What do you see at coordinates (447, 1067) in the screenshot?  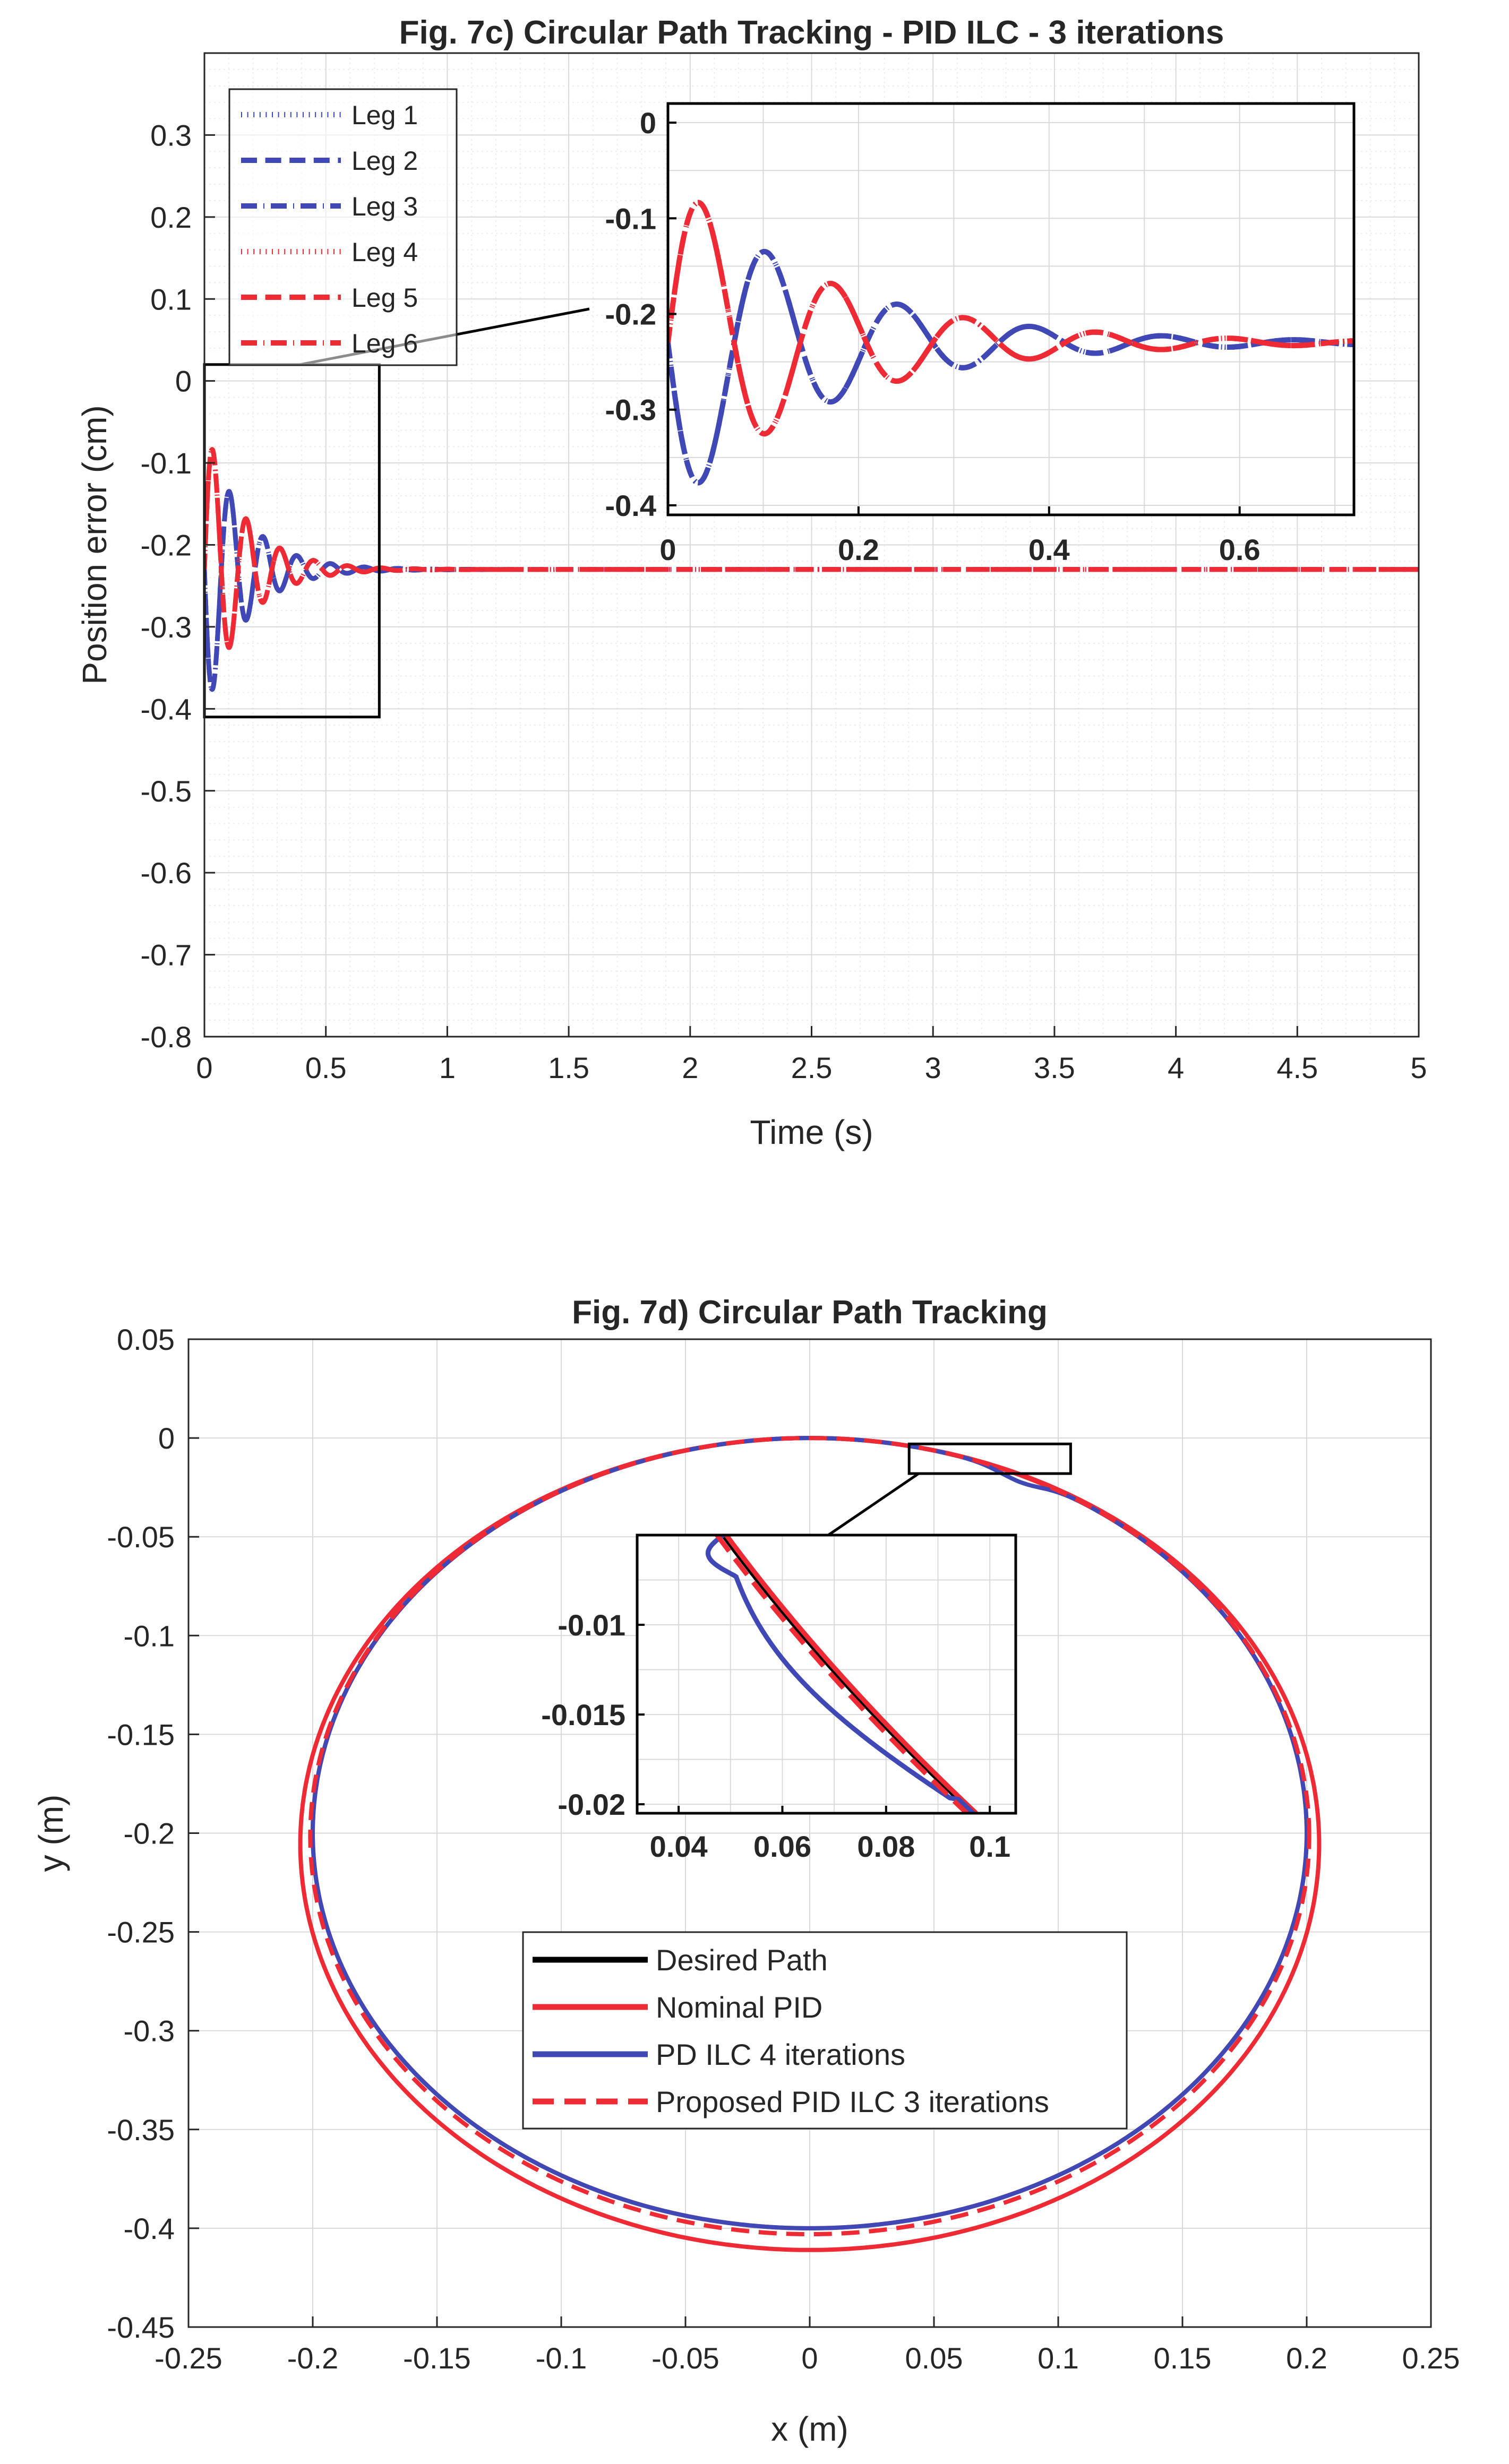 I see `x-tick-label: 1` at bounding box center [447, 1067].